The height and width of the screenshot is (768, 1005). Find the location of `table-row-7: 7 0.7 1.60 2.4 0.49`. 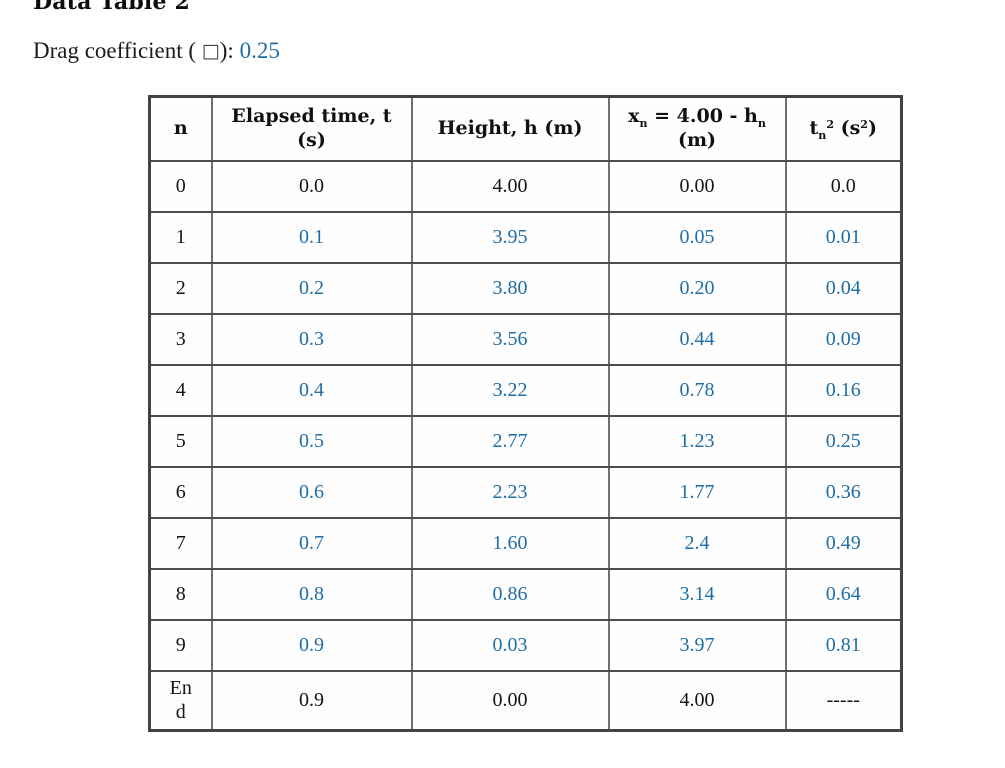

table-row-7: 7 0.7 1.60 2.4 0.49 is located at coordinates (525, 543).